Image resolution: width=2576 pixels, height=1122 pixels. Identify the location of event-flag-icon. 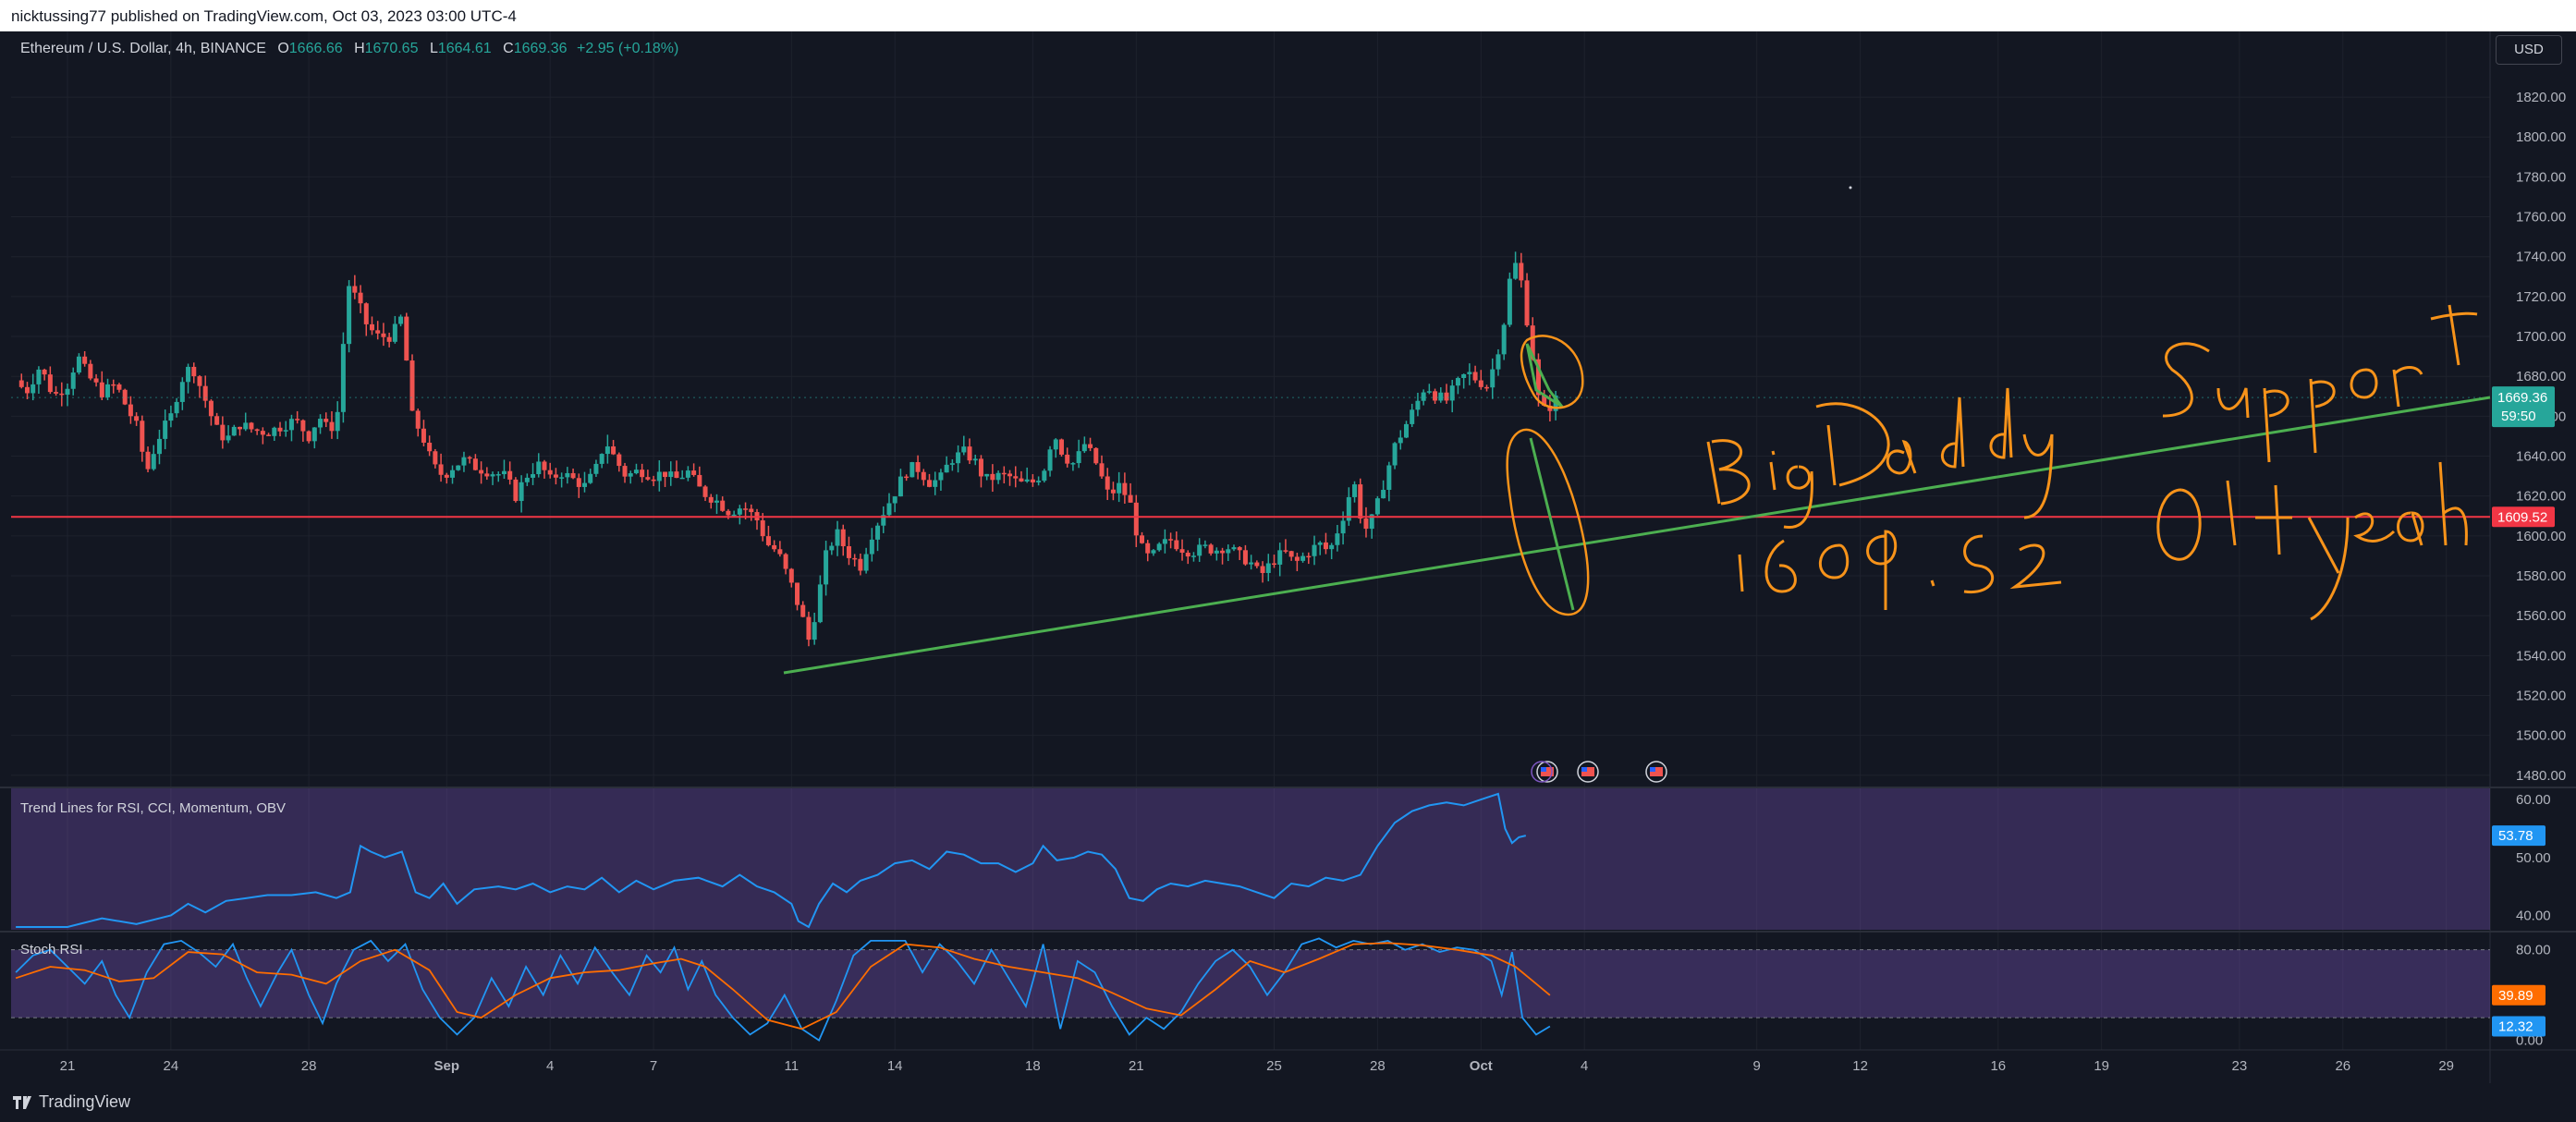
(1547, 772).